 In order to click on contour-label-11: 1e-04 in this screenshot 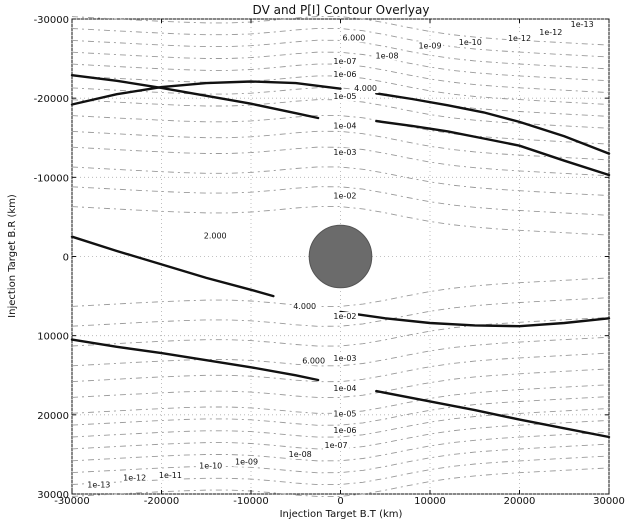, I will do `click(344, 125)`.